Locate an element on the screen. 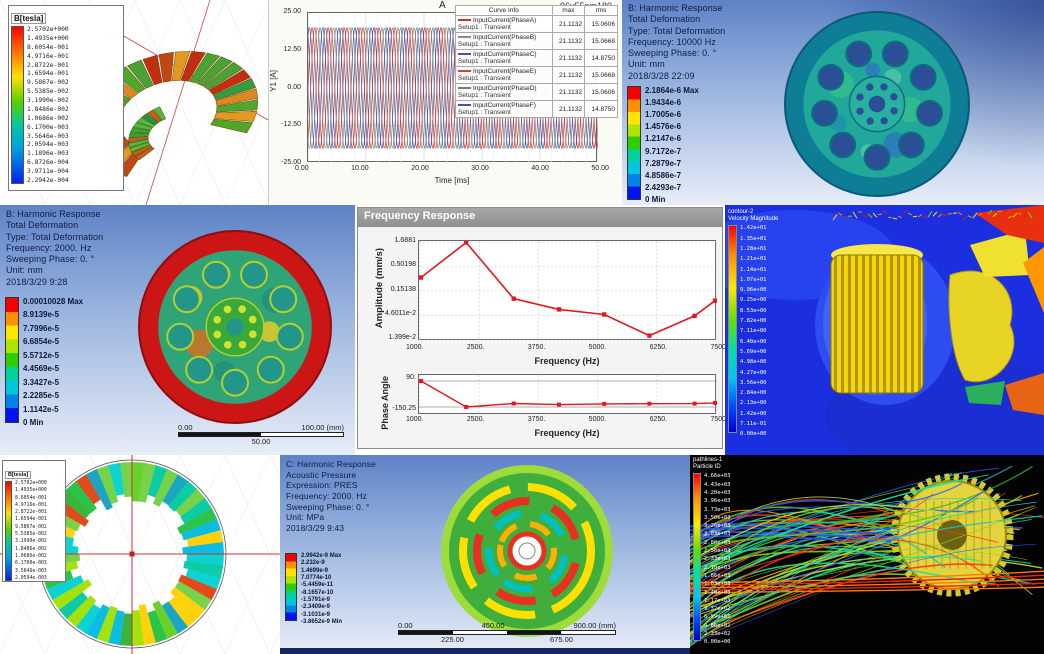 The image size is (1044, 654). curve-rms-cell: 15.0606 is located at coordinates (601, 92).